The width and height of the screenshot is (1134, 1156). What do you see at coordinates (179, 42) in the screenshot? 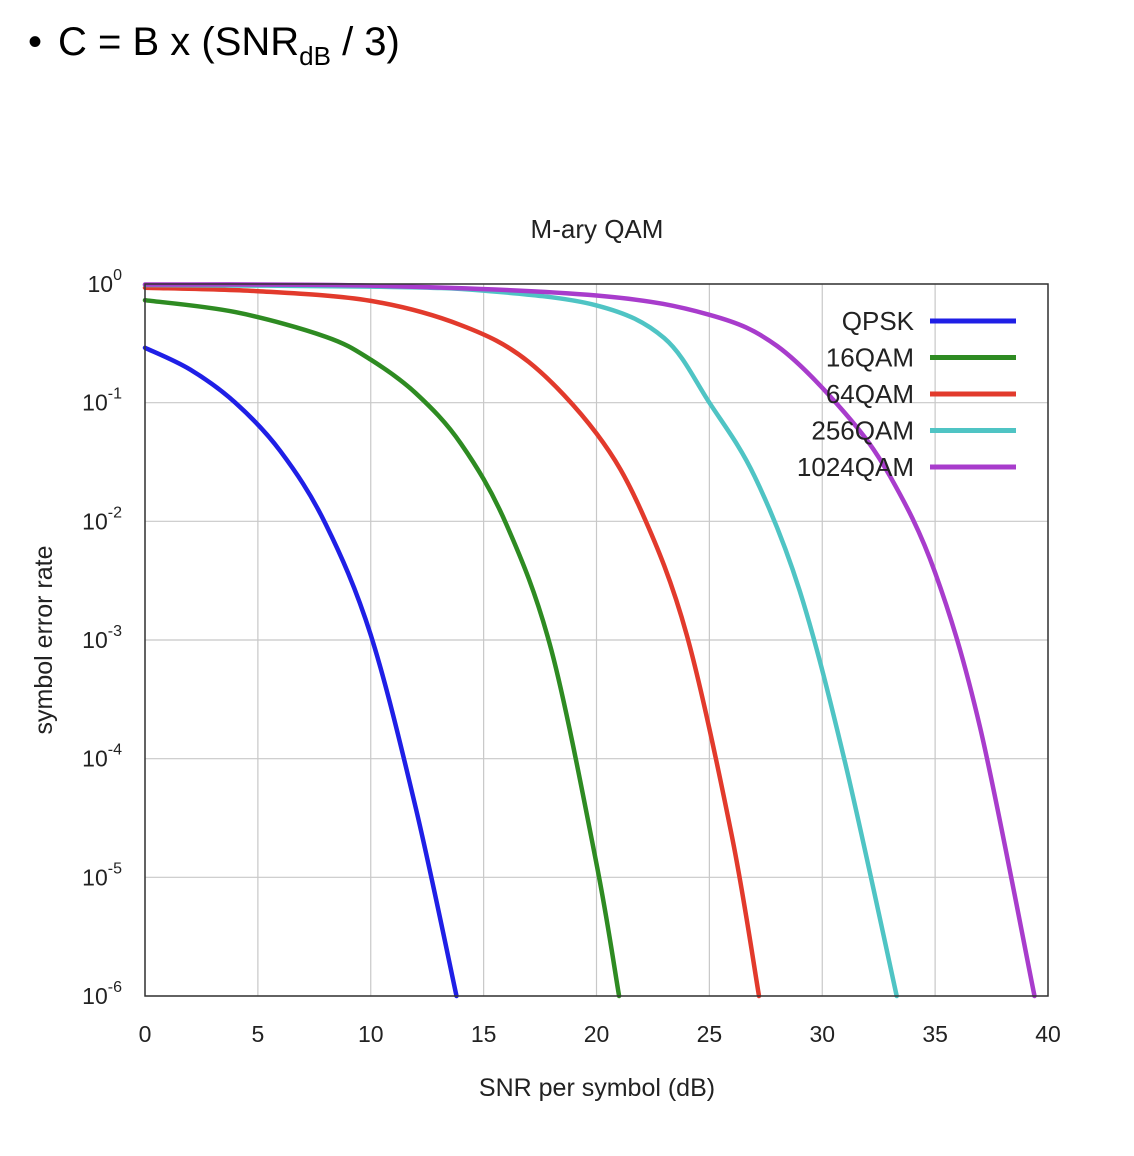
I see `formula-prefix: C = B x (SNR` at bounding box center [179, 42].